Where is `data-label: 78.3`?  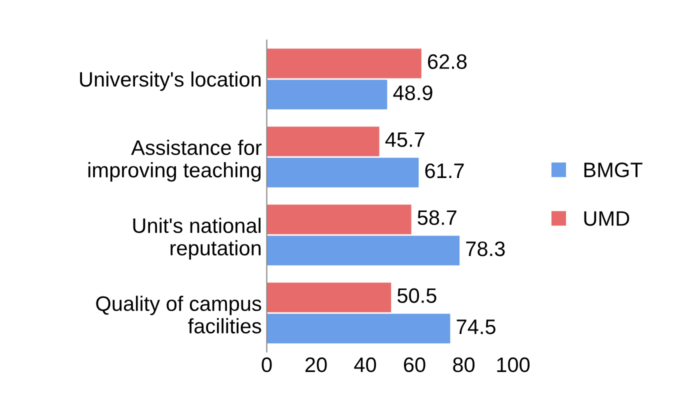 data-label: 78.3 is located at coordinates (485, 248).